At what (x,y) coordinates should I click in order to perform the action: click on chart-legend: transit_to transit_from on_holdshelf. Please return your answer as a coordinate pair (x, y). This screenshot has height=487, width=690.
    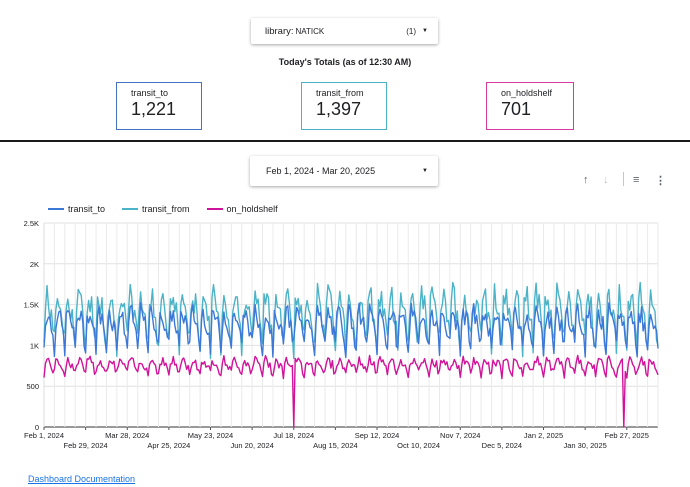
    Looking at the image, I should click on (171, 209).